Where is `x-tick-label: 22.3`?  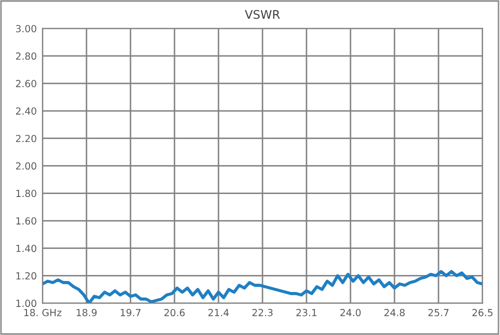
x-tick-label: 22.3 is located at coordinates (262, 312).